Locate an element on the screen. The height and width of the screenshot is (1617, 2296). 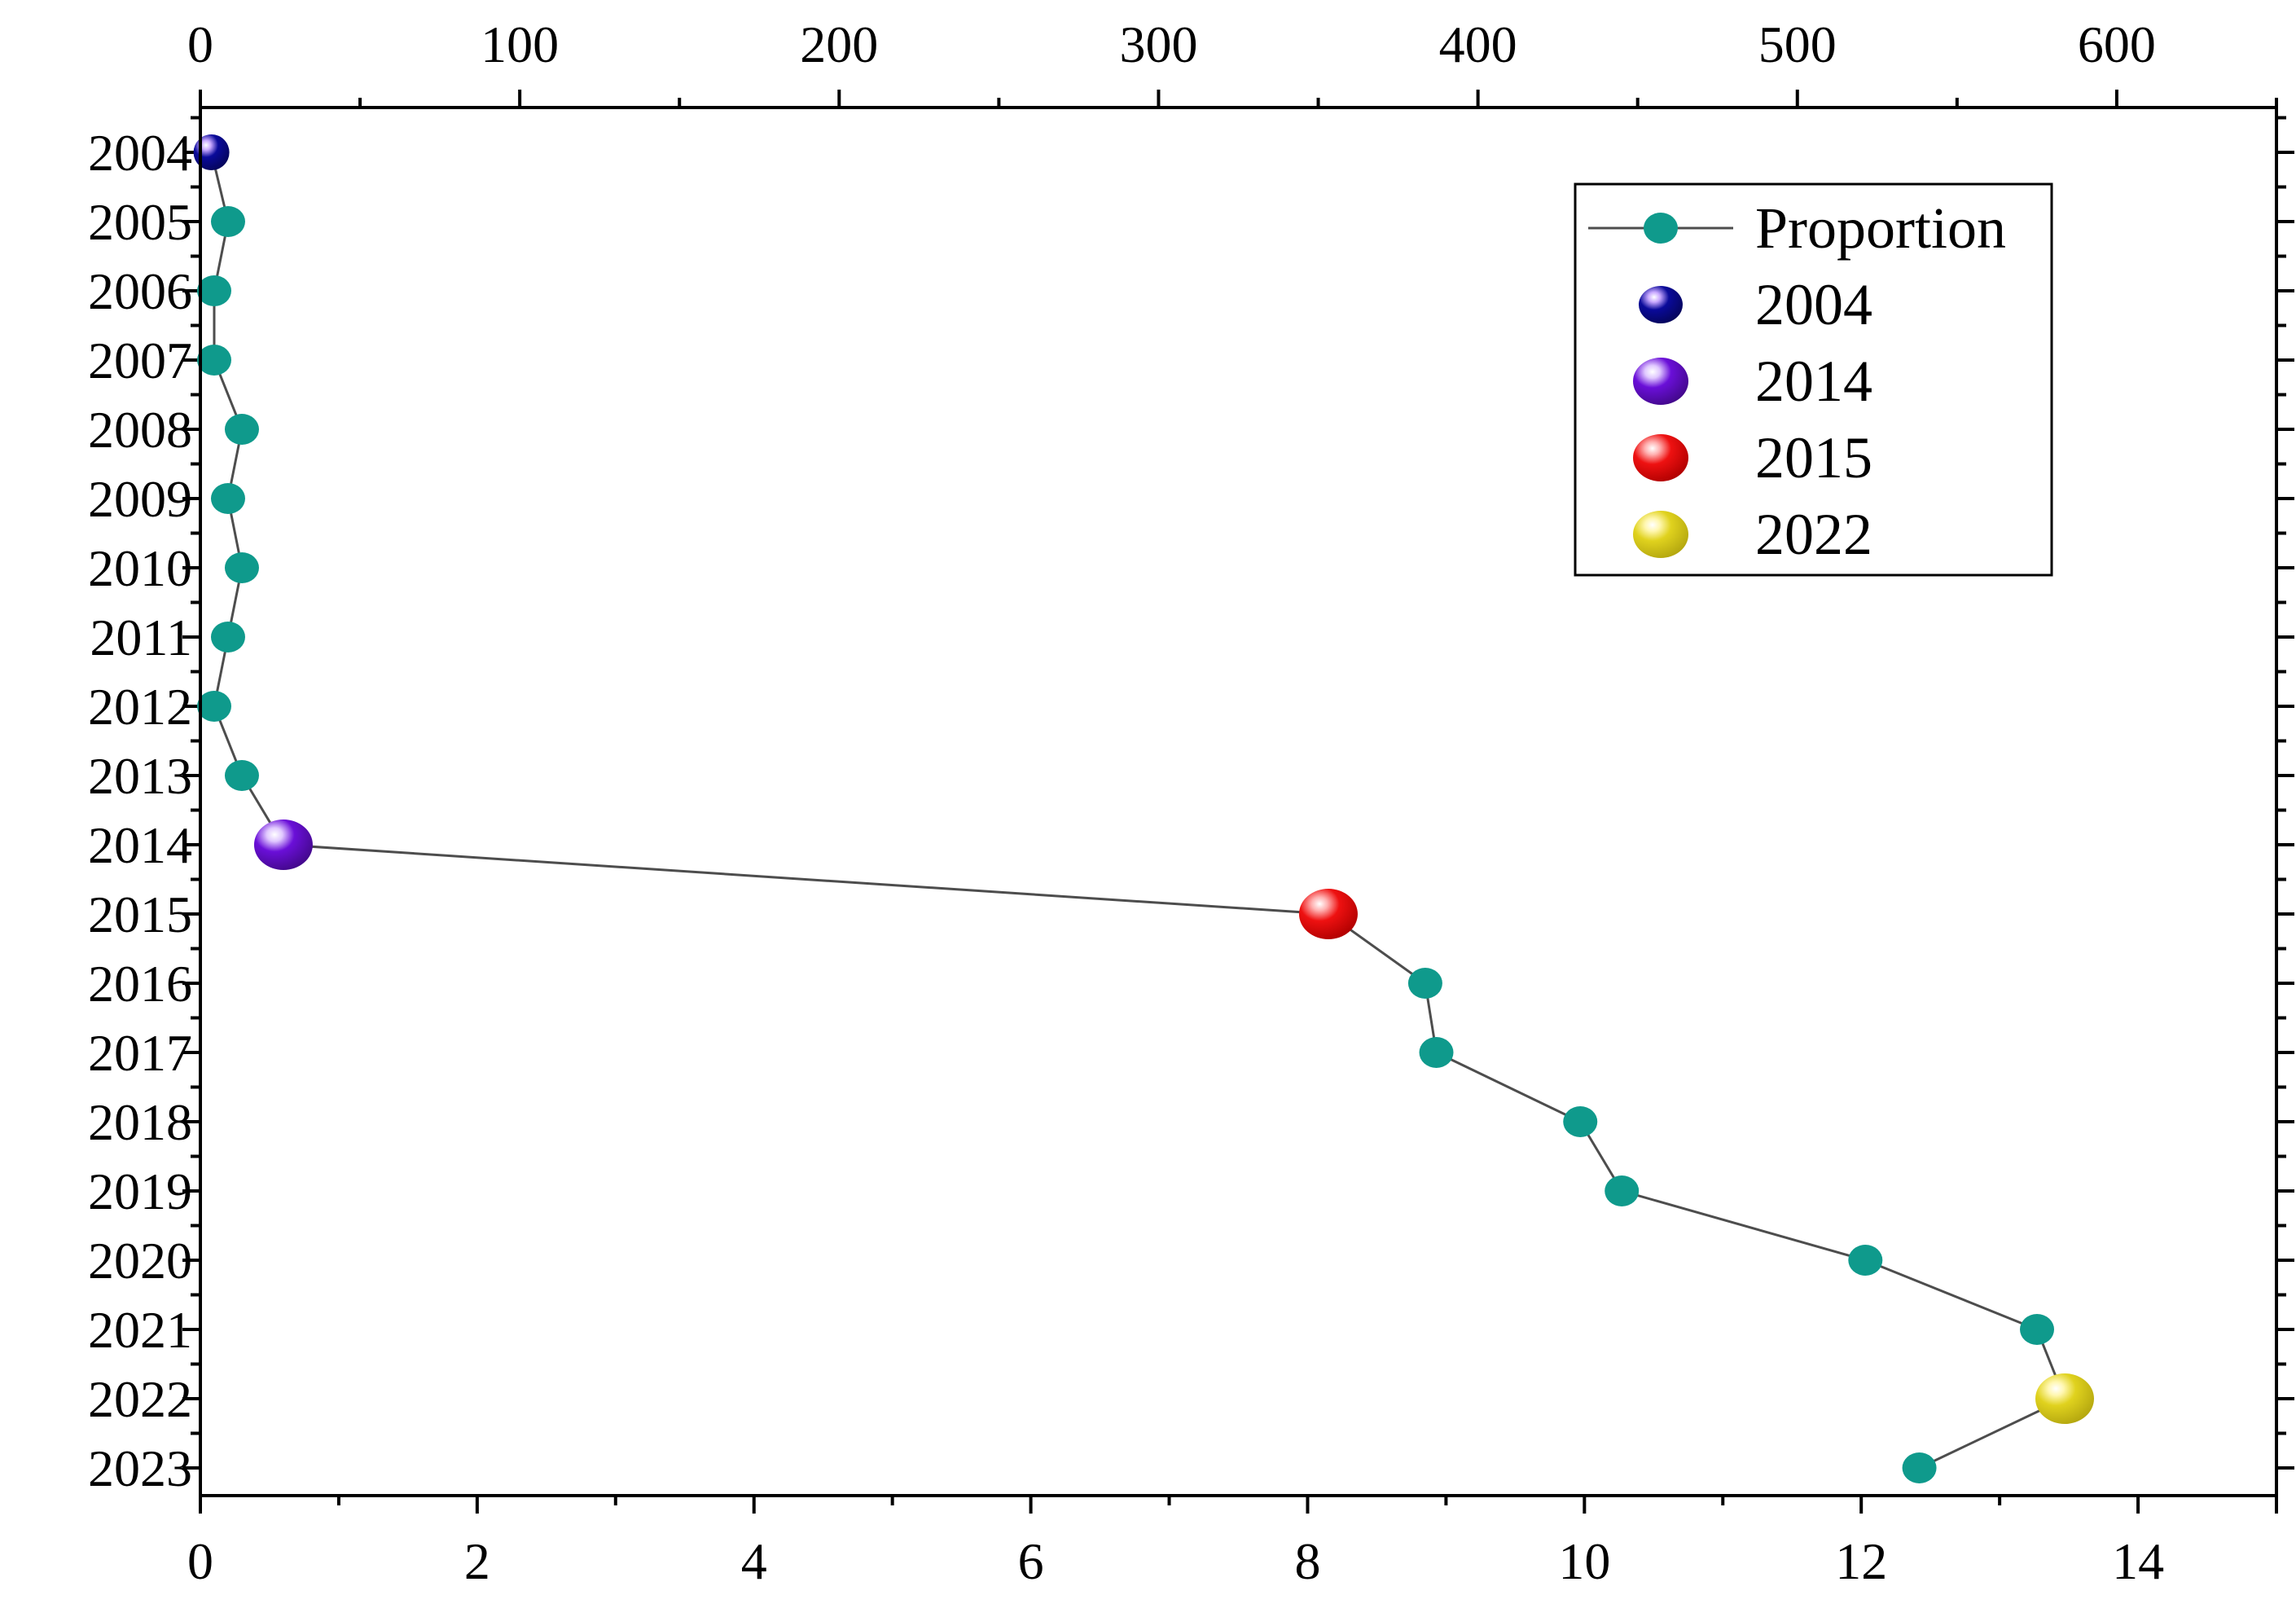
data-point-2023 is located at coordinates (1919, 1467).